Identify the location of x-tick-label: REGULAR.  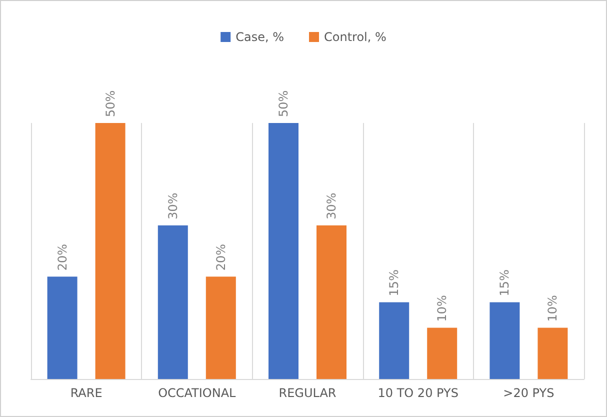
(307, 393).